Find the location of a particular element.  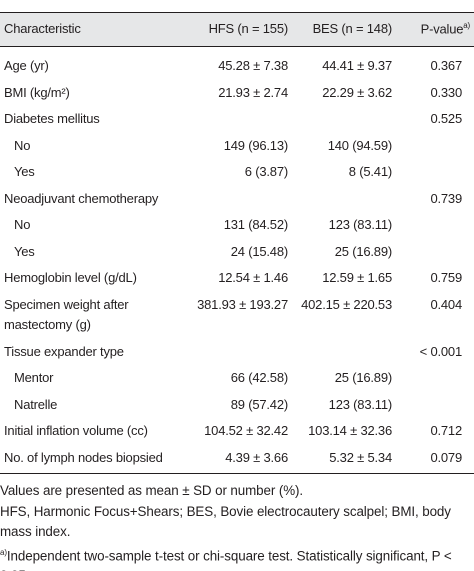

cell-hfs: 21.93 ± 2.74 is located at coordinates (253, 92).